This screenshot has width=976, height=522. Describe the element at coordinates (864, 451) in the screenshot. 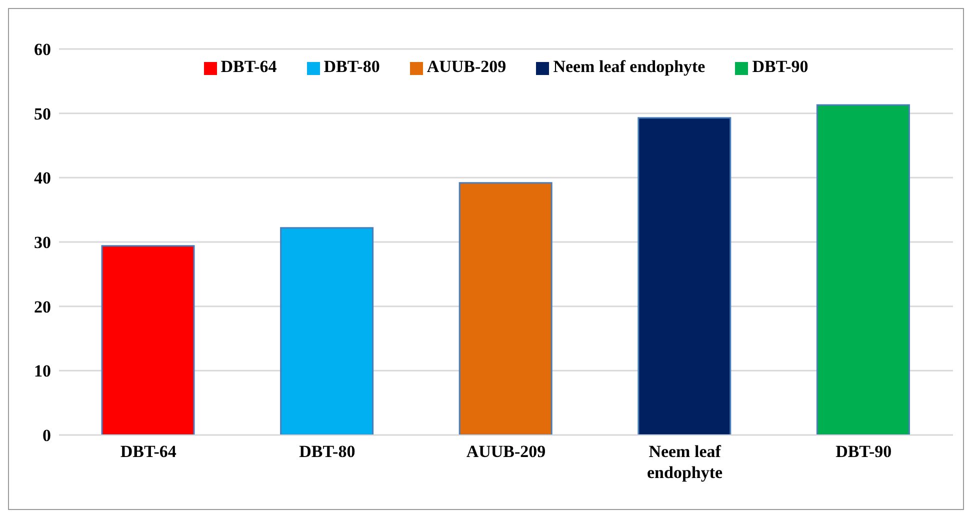

I see `x-tick-label: DBT-90` at that location.